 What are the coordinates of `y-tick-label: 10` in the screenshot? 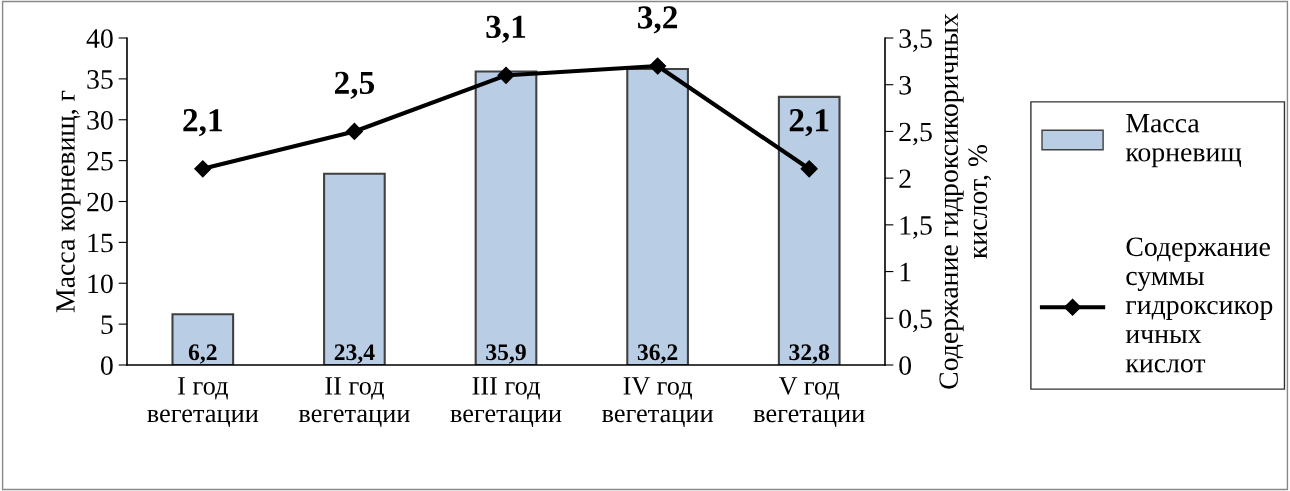 It's located at (100, 284).